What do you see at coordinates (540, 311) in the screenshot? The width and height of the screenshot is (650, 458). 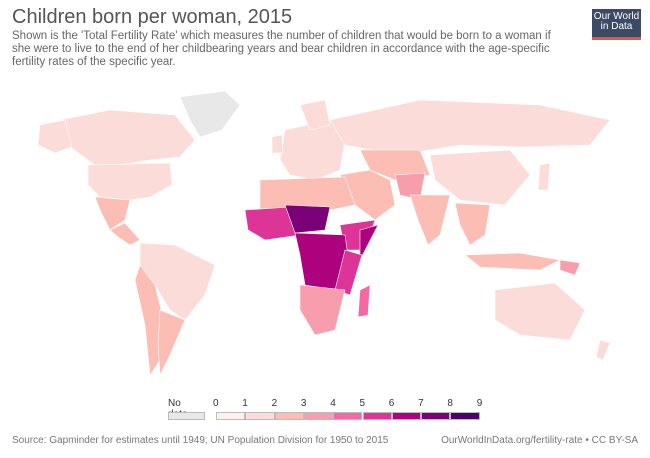 I see `australia` at bounding box center [540, 311].